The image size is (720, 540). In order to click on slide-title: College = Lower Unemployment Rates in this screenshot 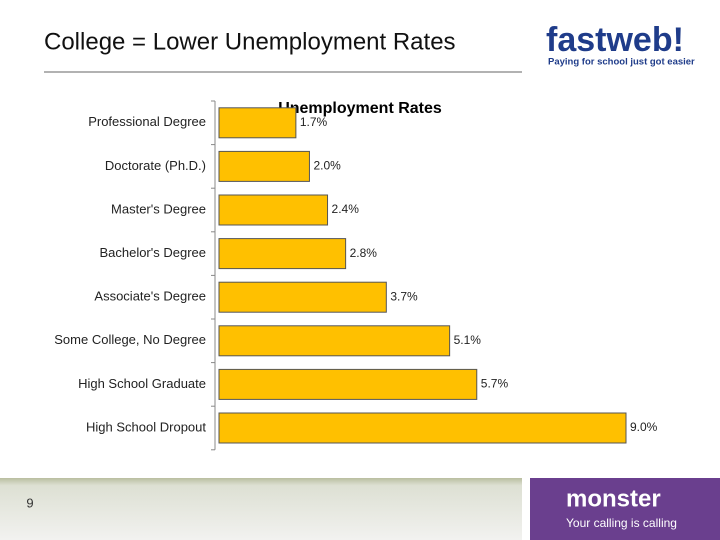, I will do `click(250, 41)`.